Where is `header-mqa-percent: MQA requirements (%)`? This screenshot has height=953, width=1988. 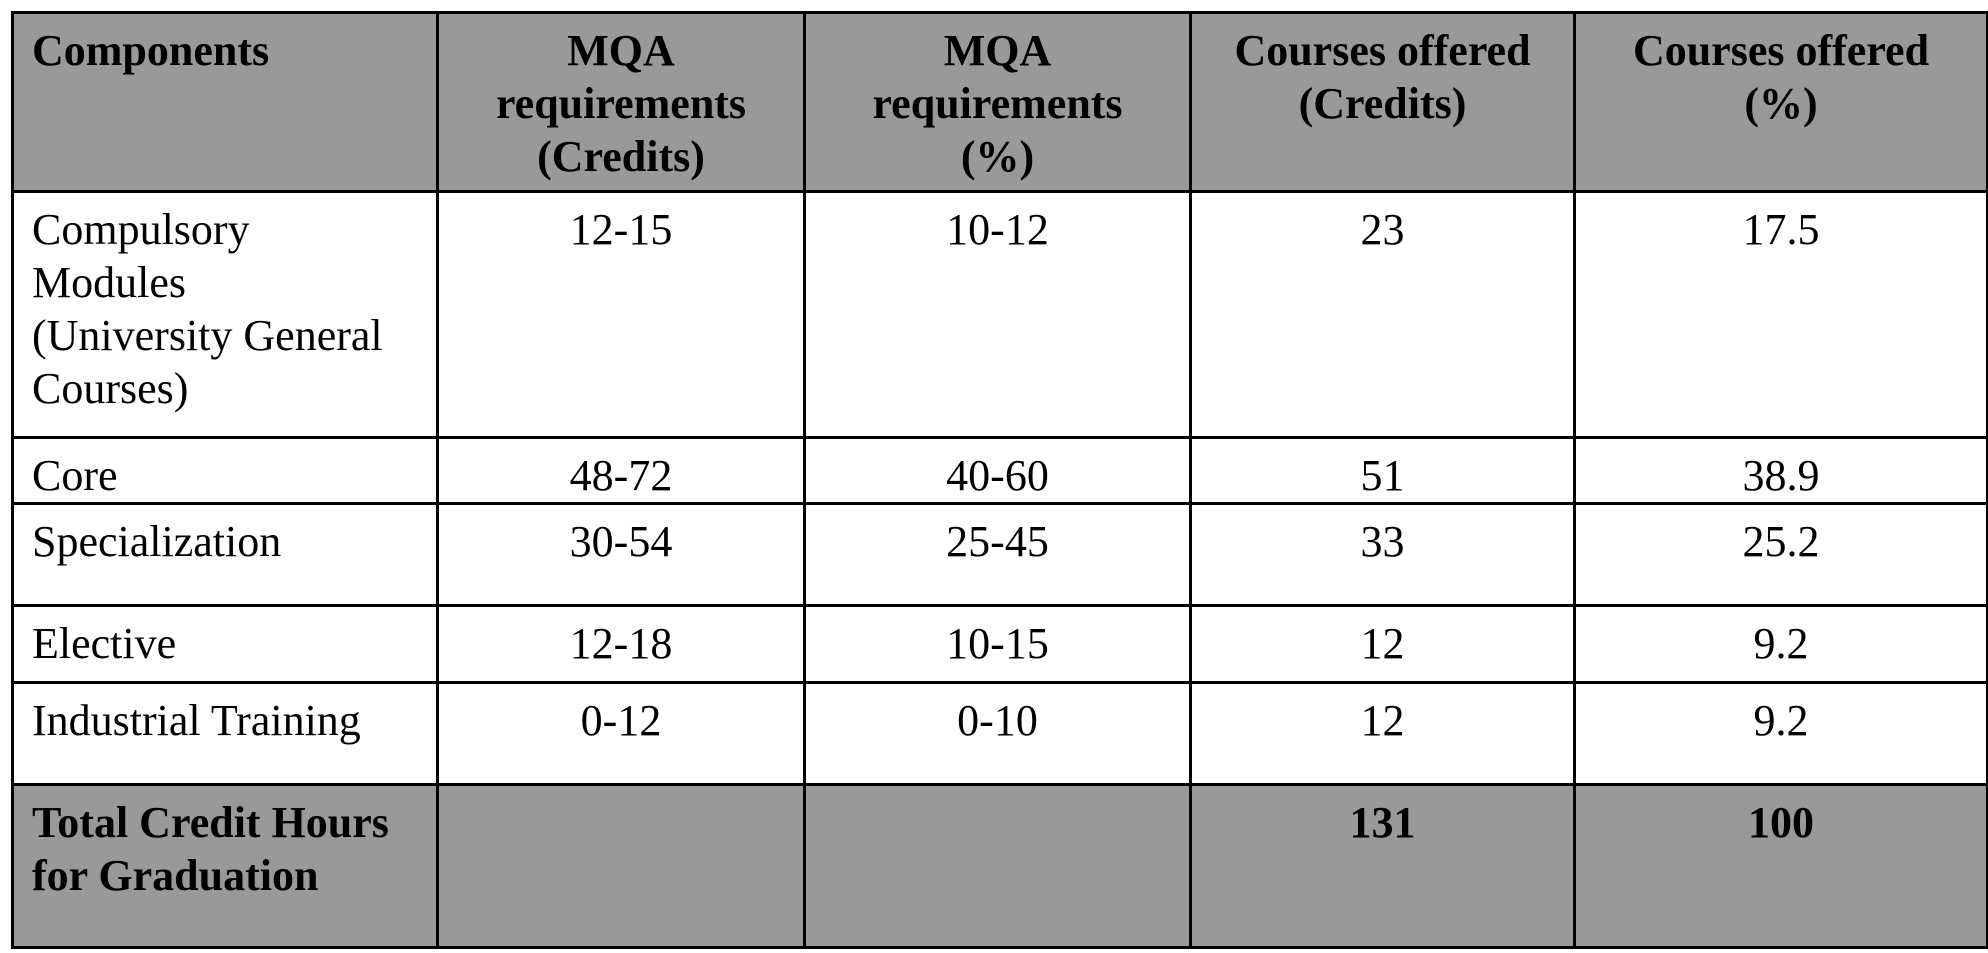
header-mqa-percent: MQA requirements (%) is located at coordinates (997, 102).